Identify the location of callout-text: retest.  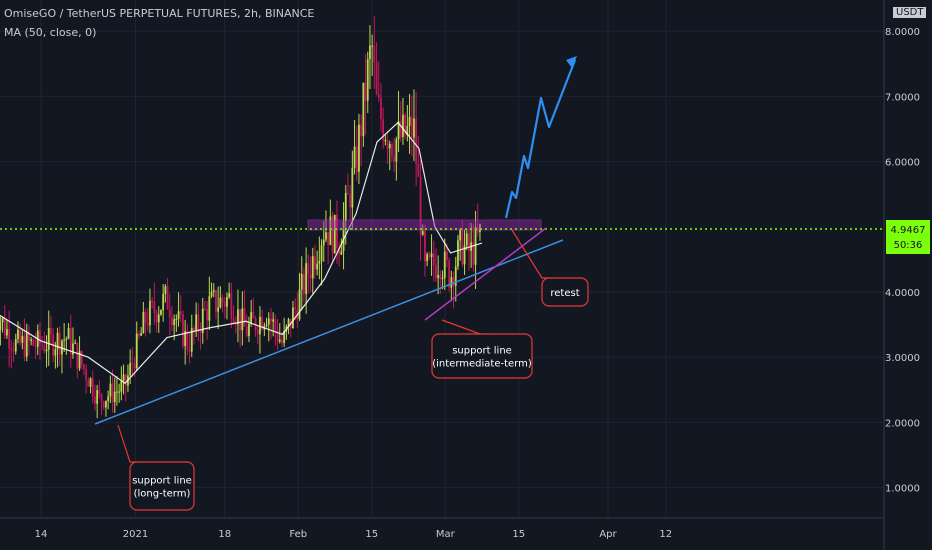
(564, 293).